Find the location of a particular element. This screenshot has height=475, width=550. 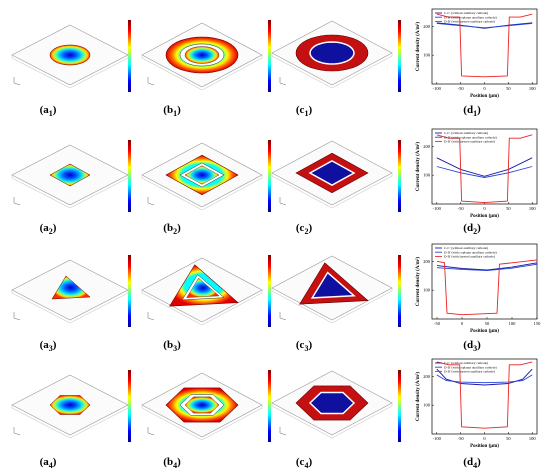

caption-d2: (d2) is located at coordinates (472, 229).